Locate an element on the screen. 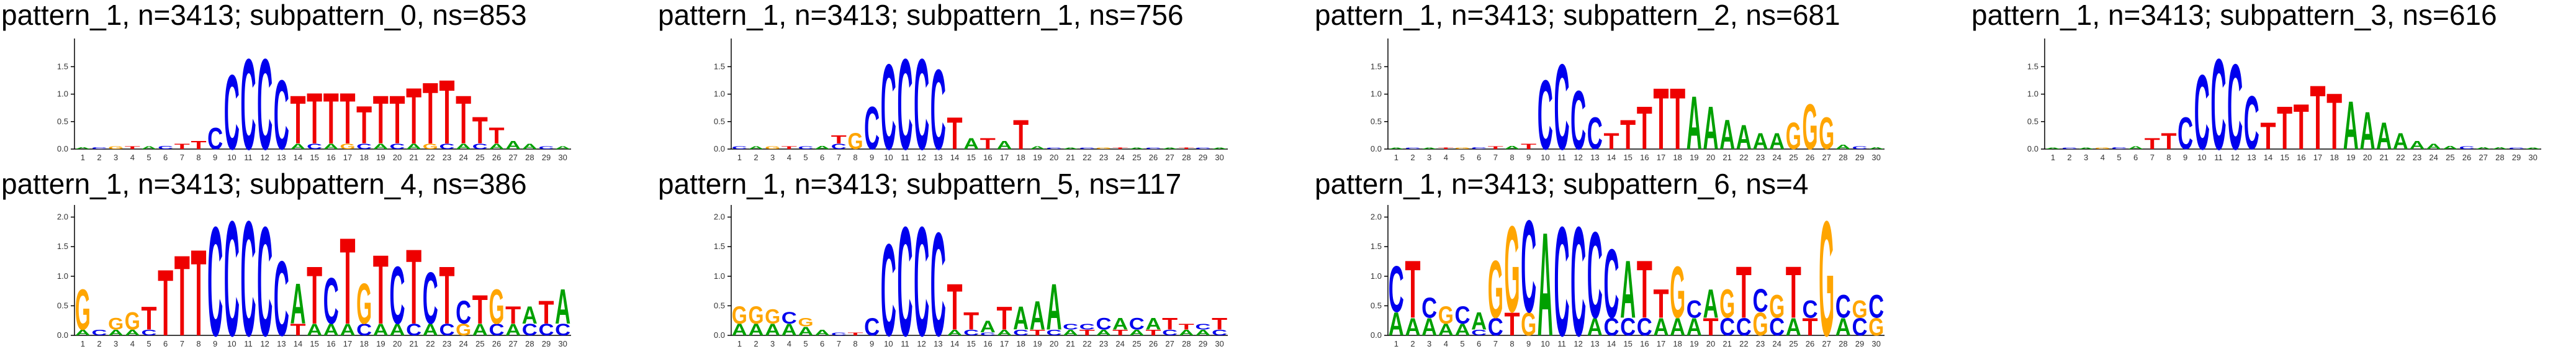 The width and height of the screenshot is (2576, 354). x-tick-label: 3 is located at coordinates (1429, 343).